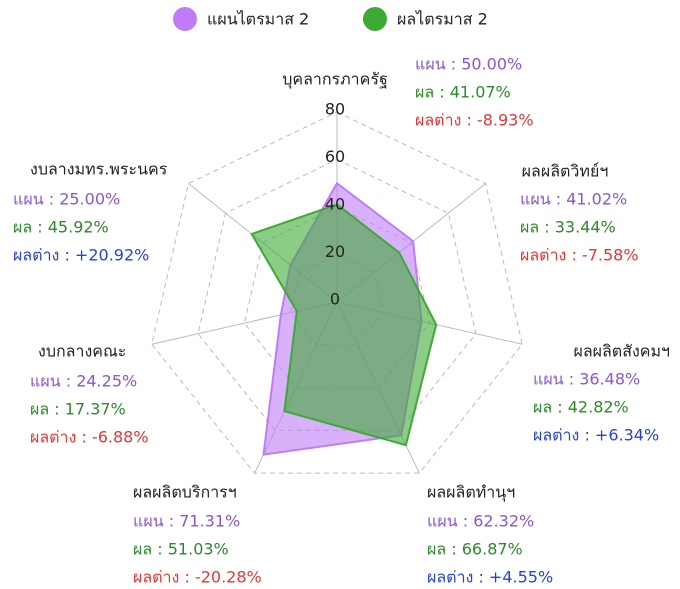 This screenshot has width=680, height=589. I want to click on r-tick-label: 0, so click(335, 299).